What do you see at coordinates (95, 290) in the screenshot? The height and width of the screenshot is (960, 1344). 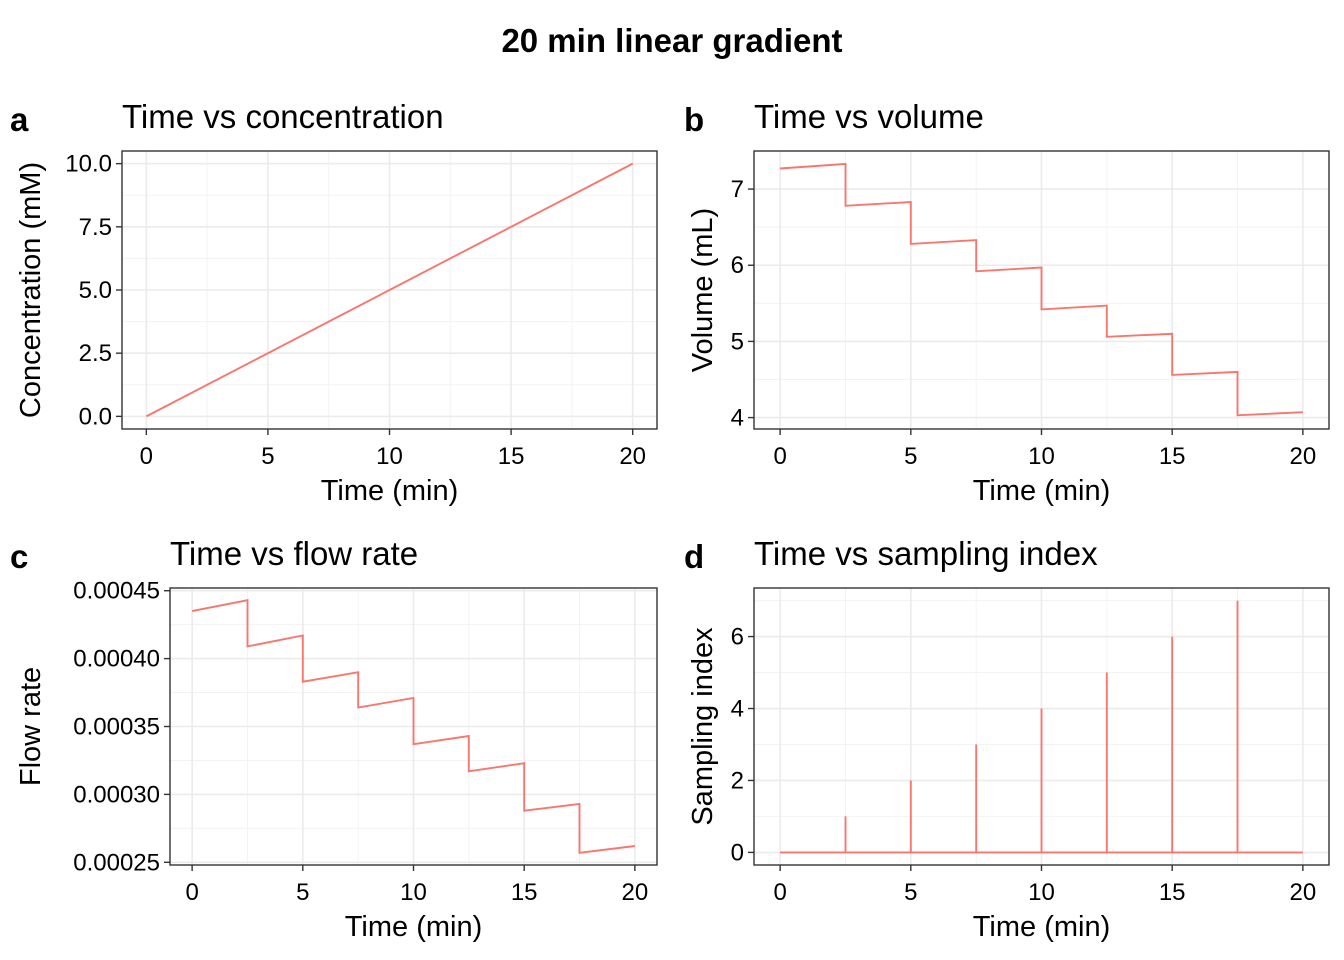 I see `y-tick-label: 5.0` at bounding box center [95, 290].